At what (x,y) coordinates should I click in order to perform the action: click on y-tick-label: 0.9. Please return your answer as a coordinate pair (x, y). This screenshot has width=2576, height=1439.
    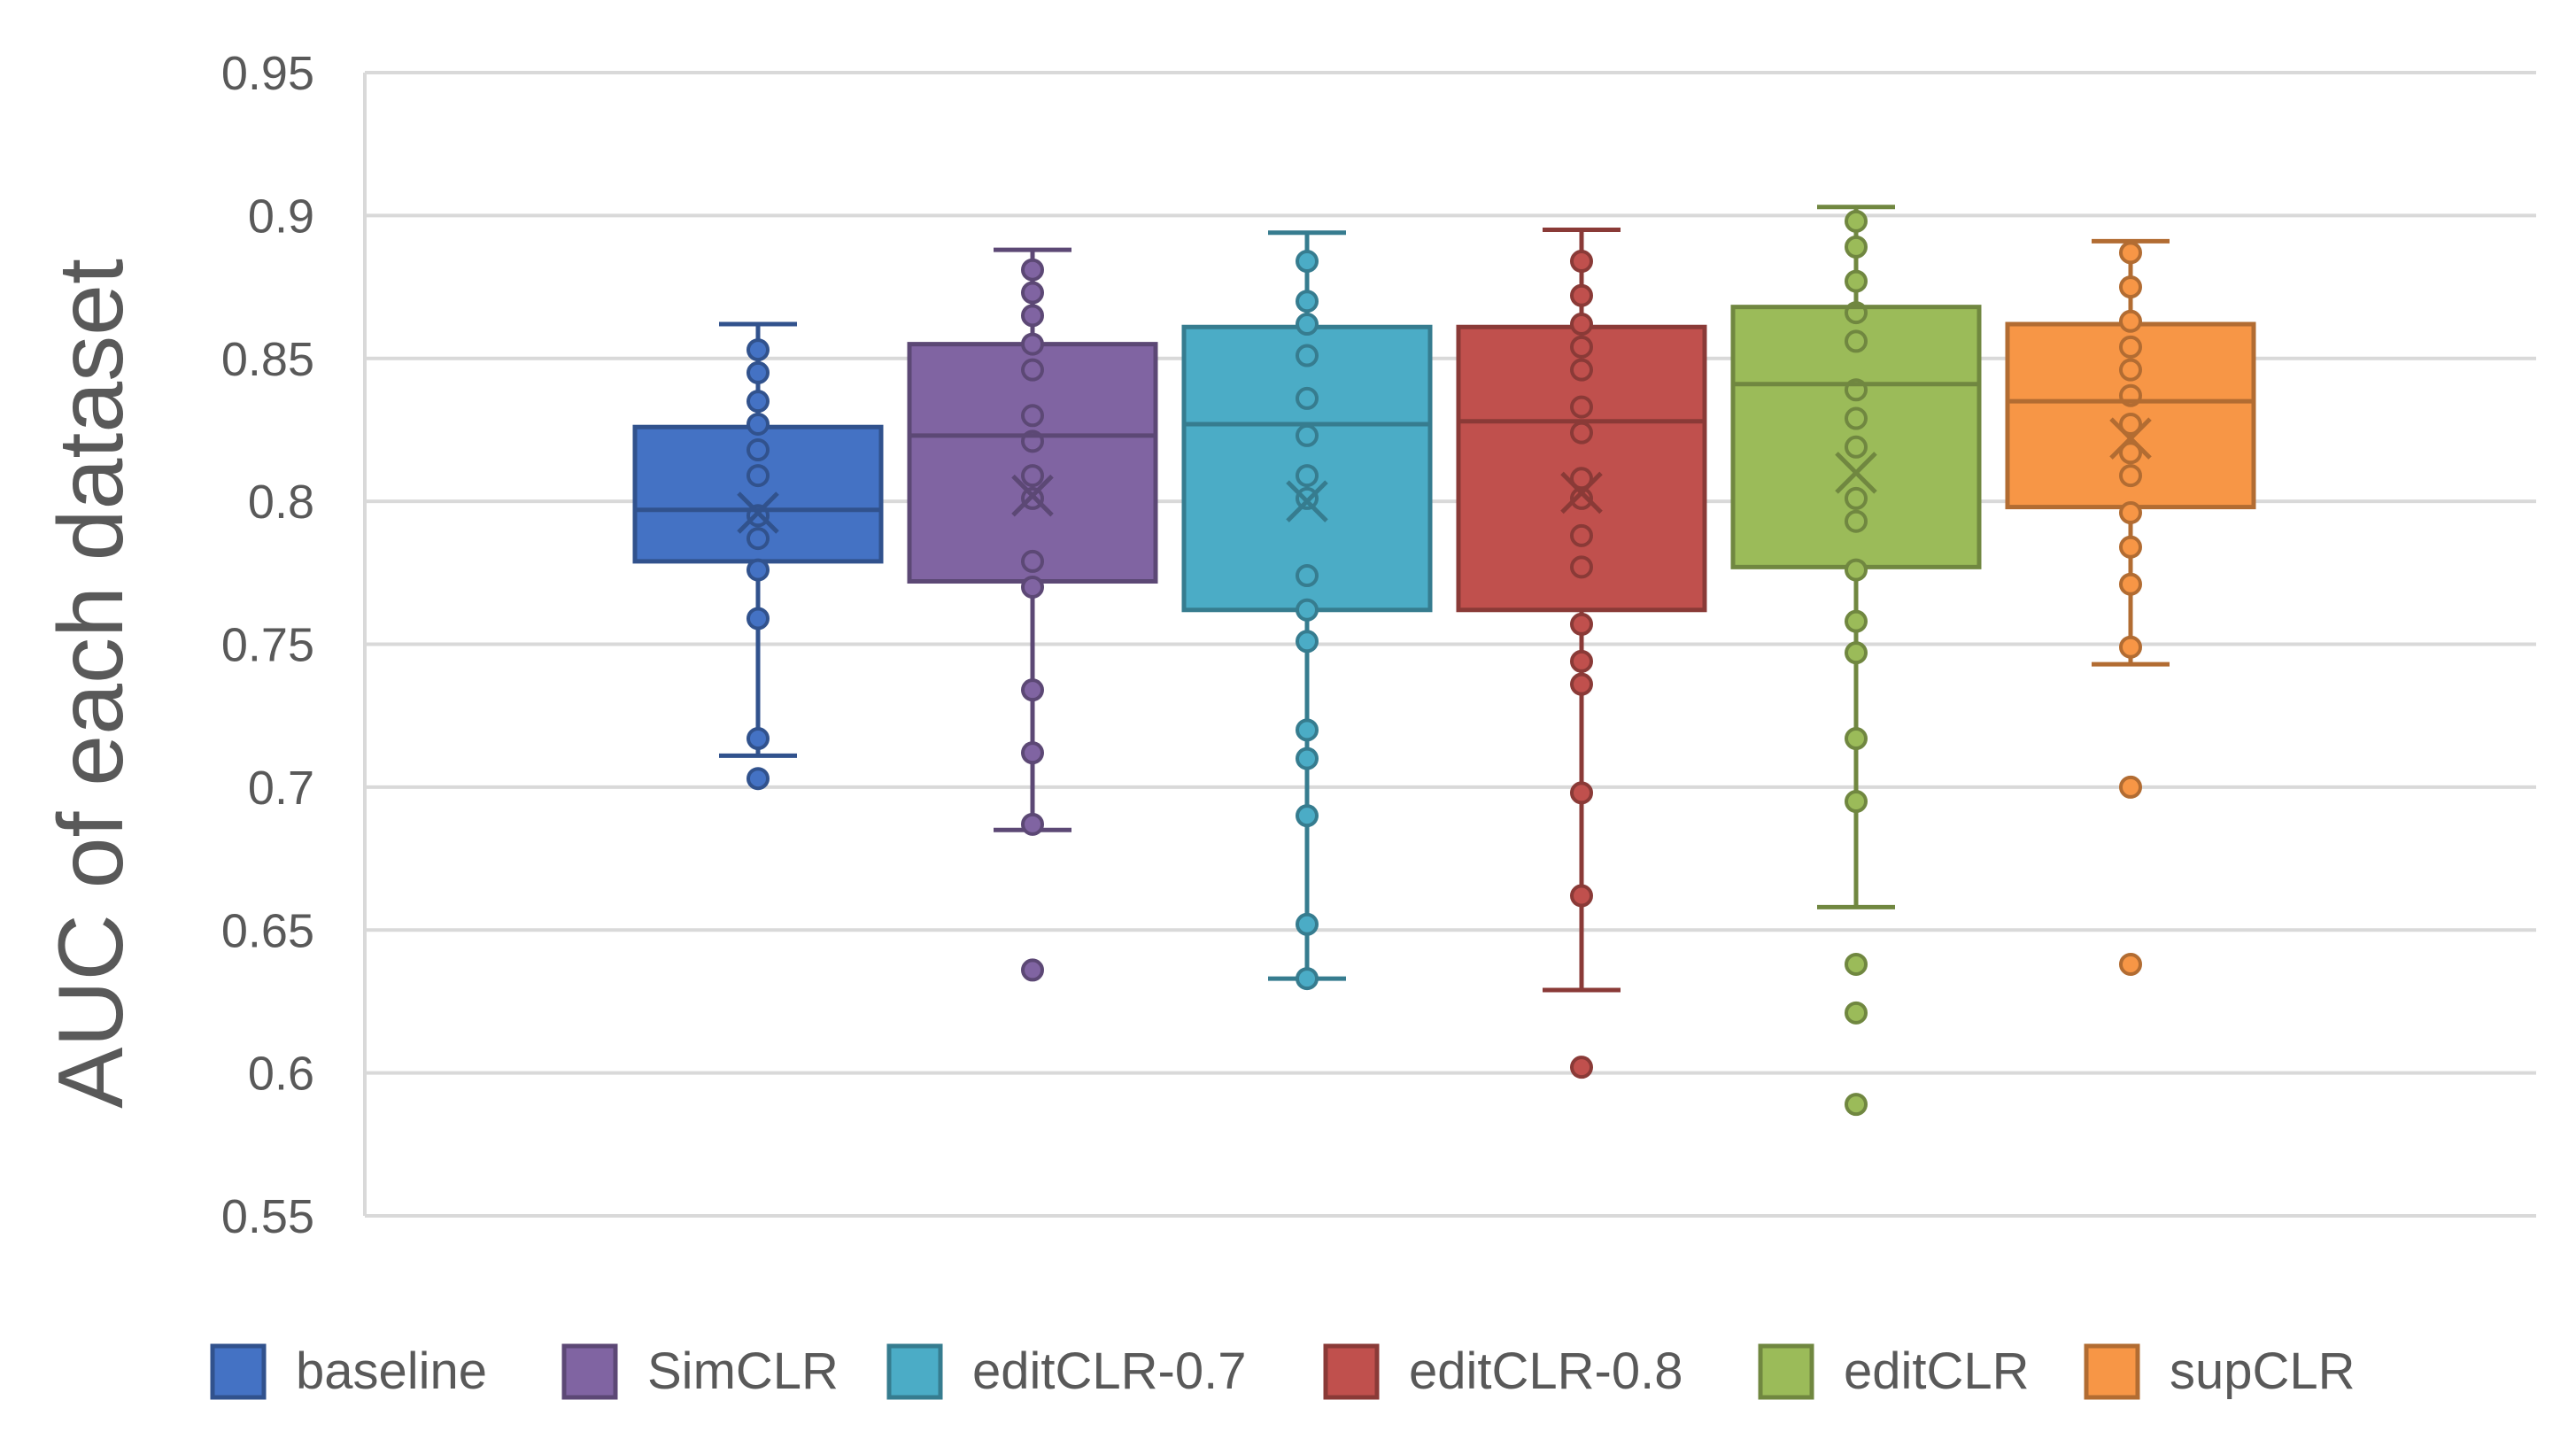
    Looking at the image, I should click on (281, 216).